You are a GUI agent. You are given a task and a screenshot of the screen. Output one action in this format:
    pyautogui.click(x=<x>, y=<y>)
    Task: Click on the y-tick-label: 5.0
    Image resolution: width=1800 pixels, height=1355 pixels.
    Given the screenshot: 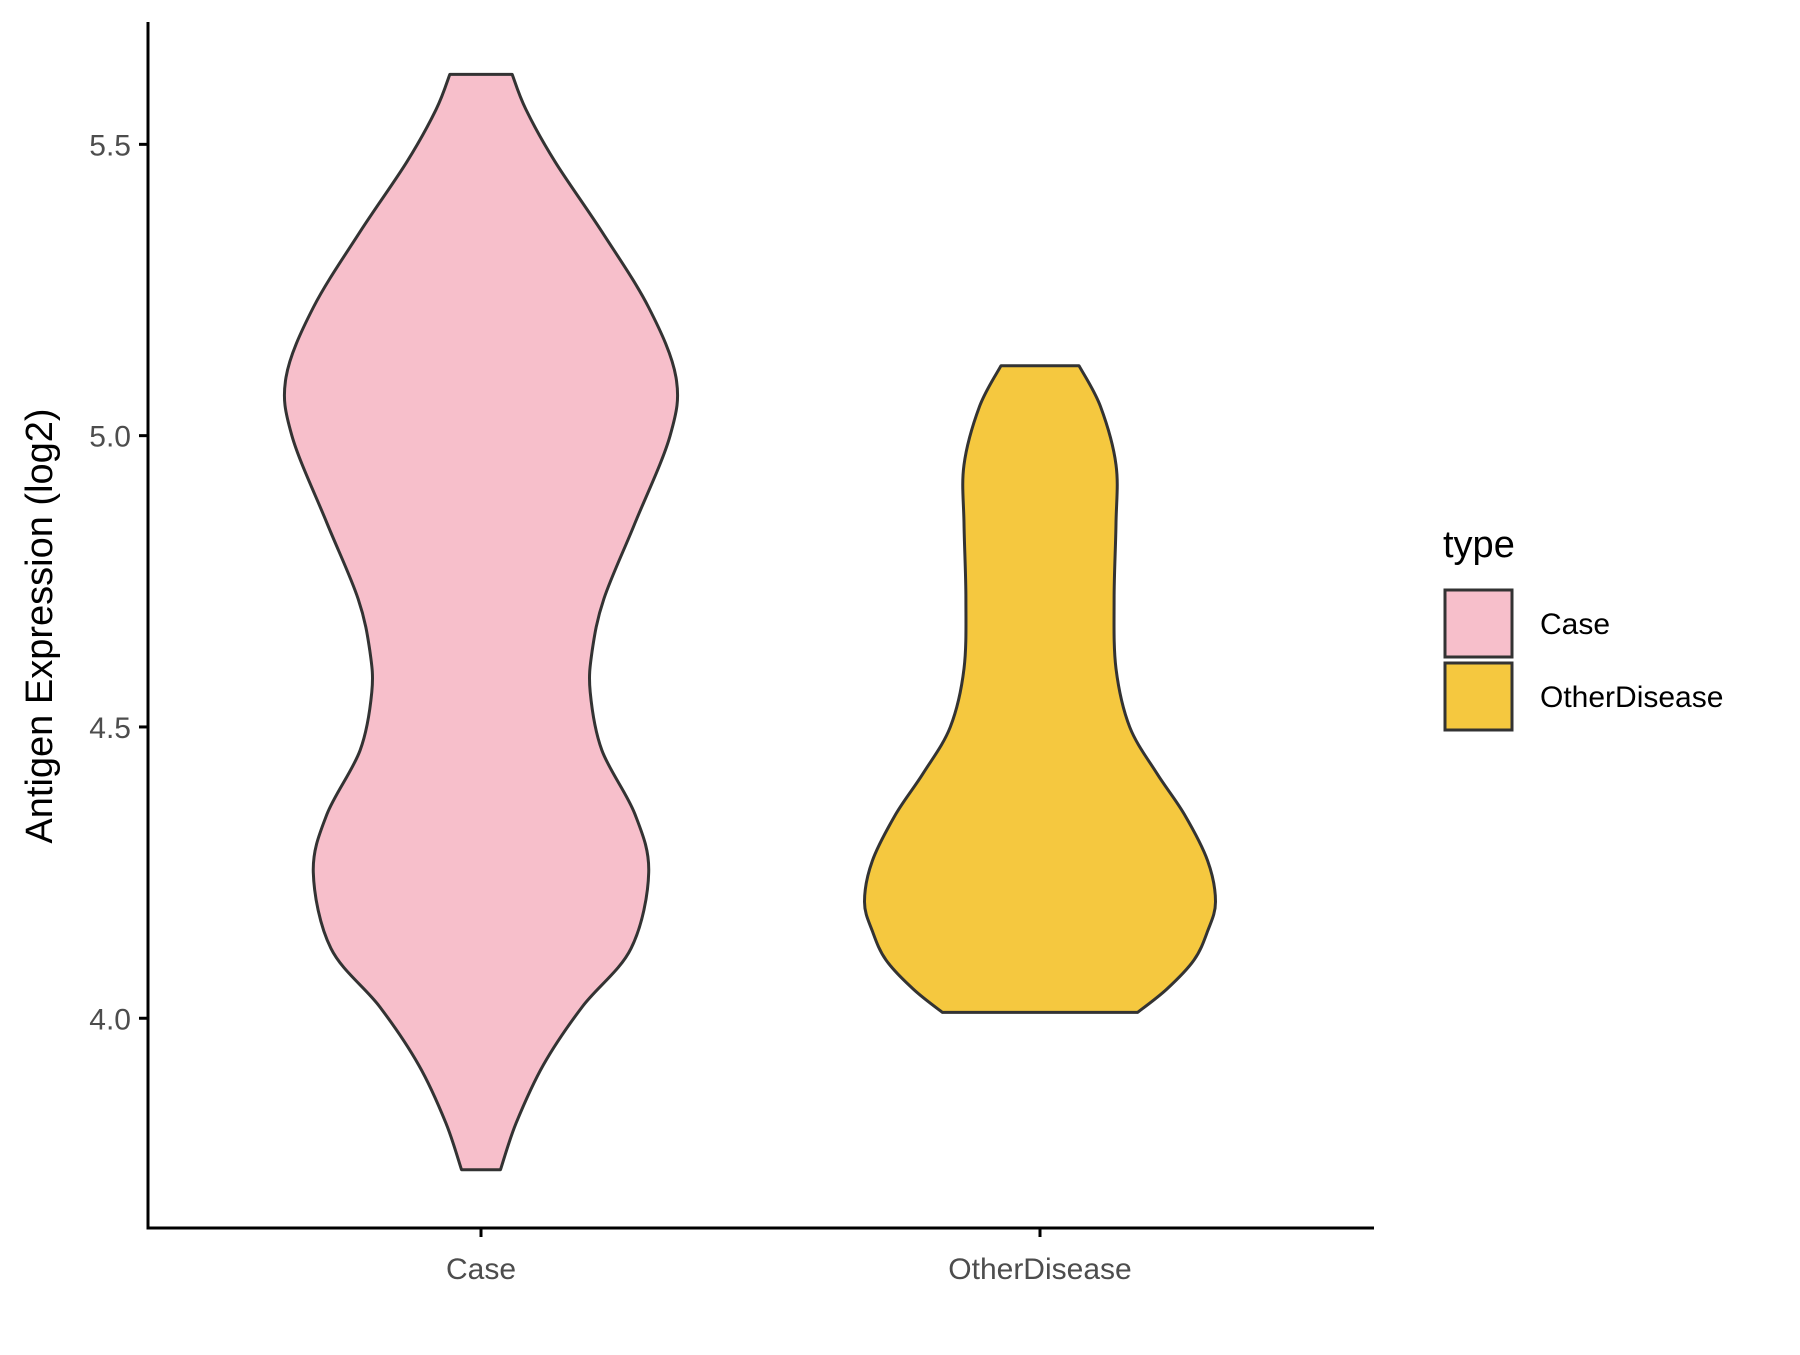 What is the action you would take?
    pyautogui.click(x=110, y=437)
    